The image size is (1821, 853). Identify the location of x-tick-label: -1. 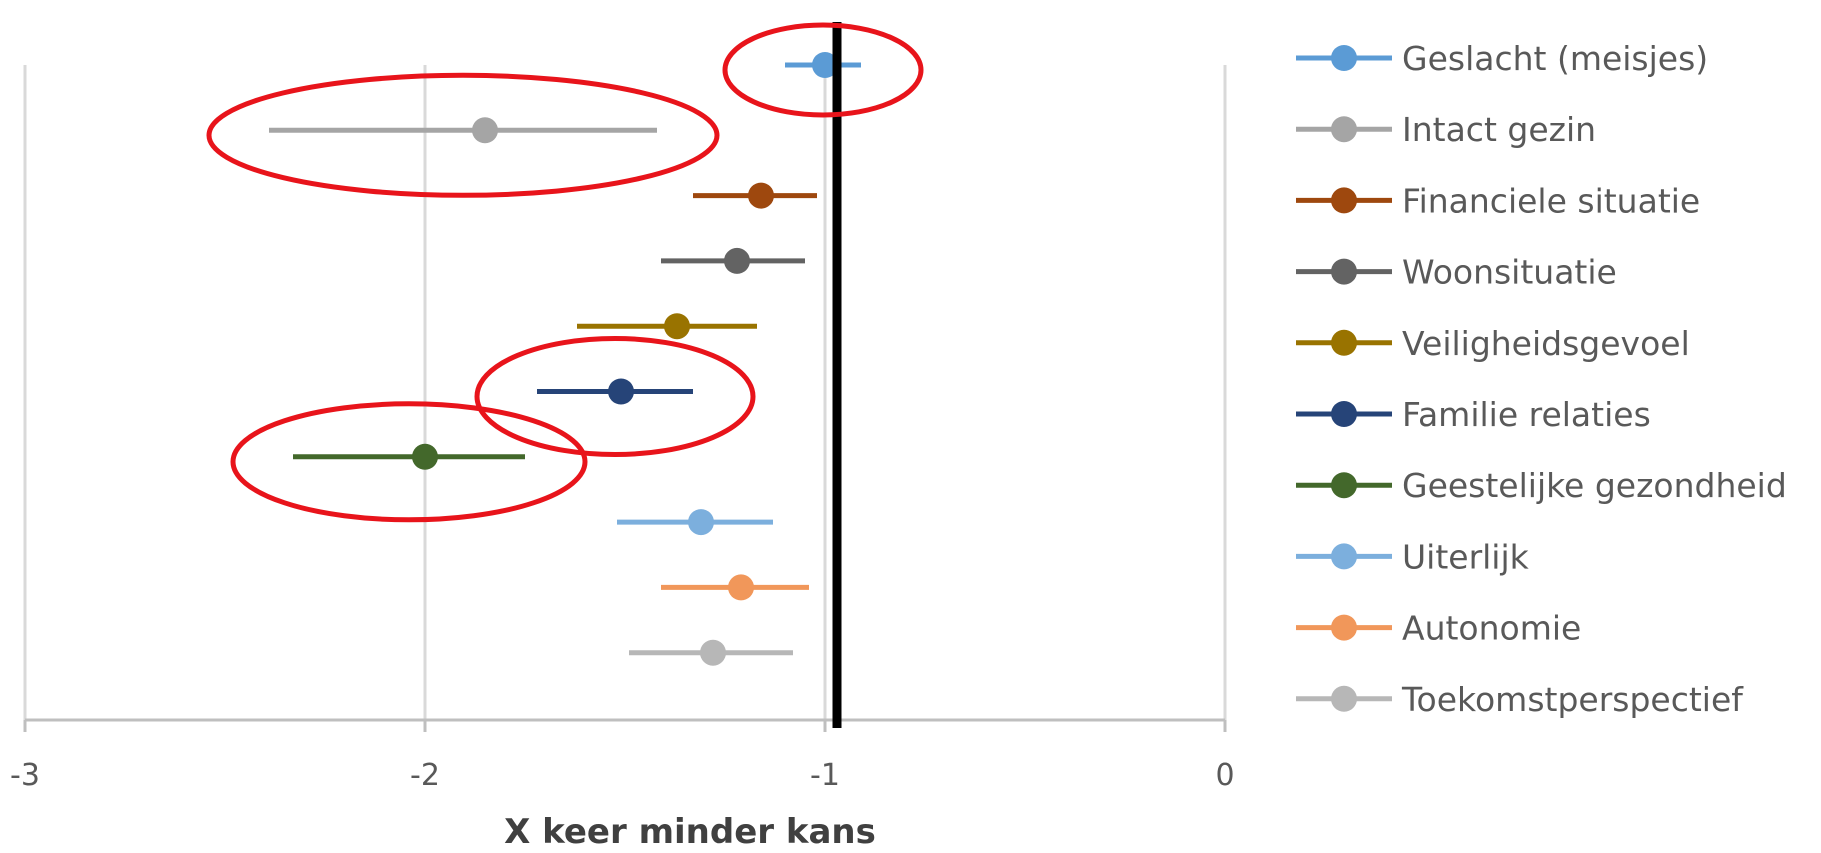
(825, 775).